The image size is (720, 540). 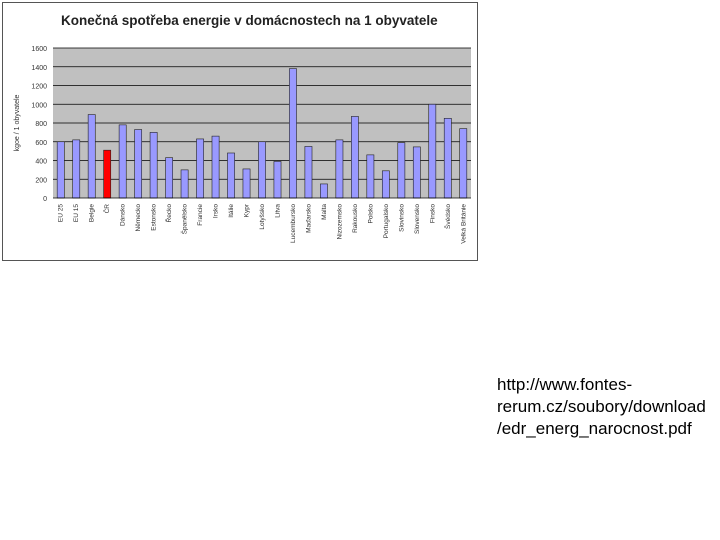 What do you see at coordinates (247, 210) in the screenshot?
I see `x-tick-label: Kypr` at bounding box center [247, 210].